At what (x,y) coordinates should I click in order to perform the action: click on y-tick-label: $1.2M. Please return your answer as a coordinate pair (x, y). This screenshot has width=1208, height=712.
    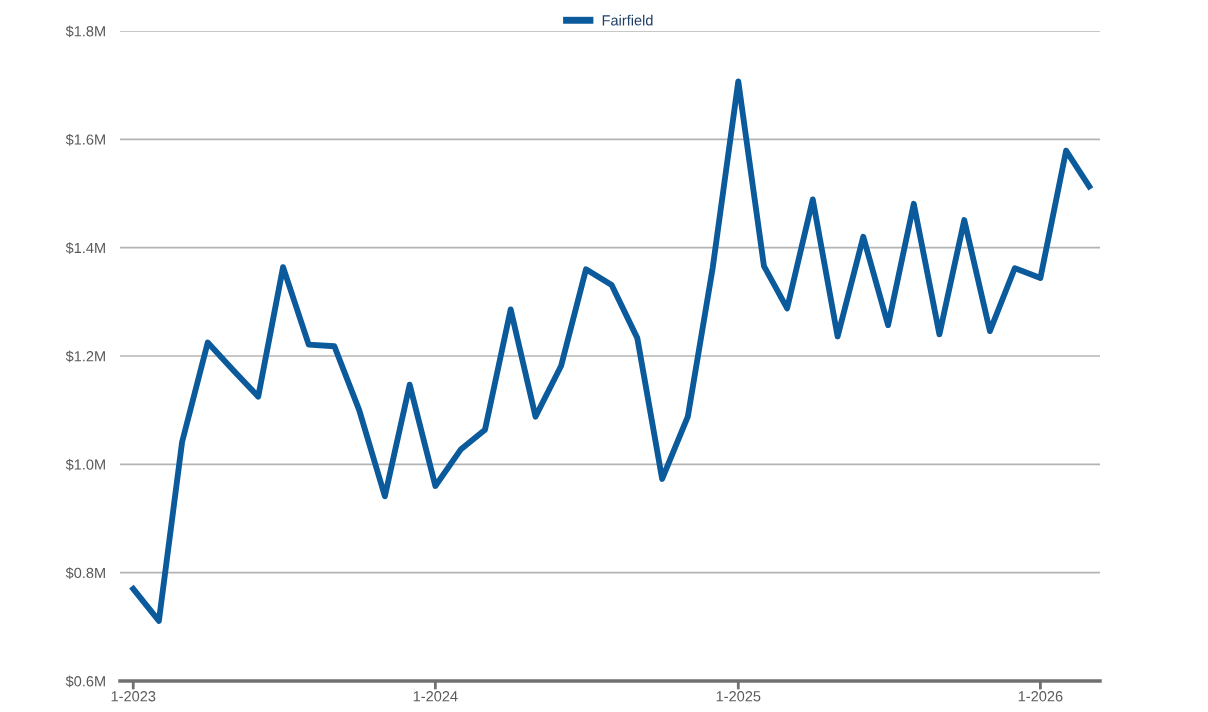
    Looking at the image, I should click on (85, 356).